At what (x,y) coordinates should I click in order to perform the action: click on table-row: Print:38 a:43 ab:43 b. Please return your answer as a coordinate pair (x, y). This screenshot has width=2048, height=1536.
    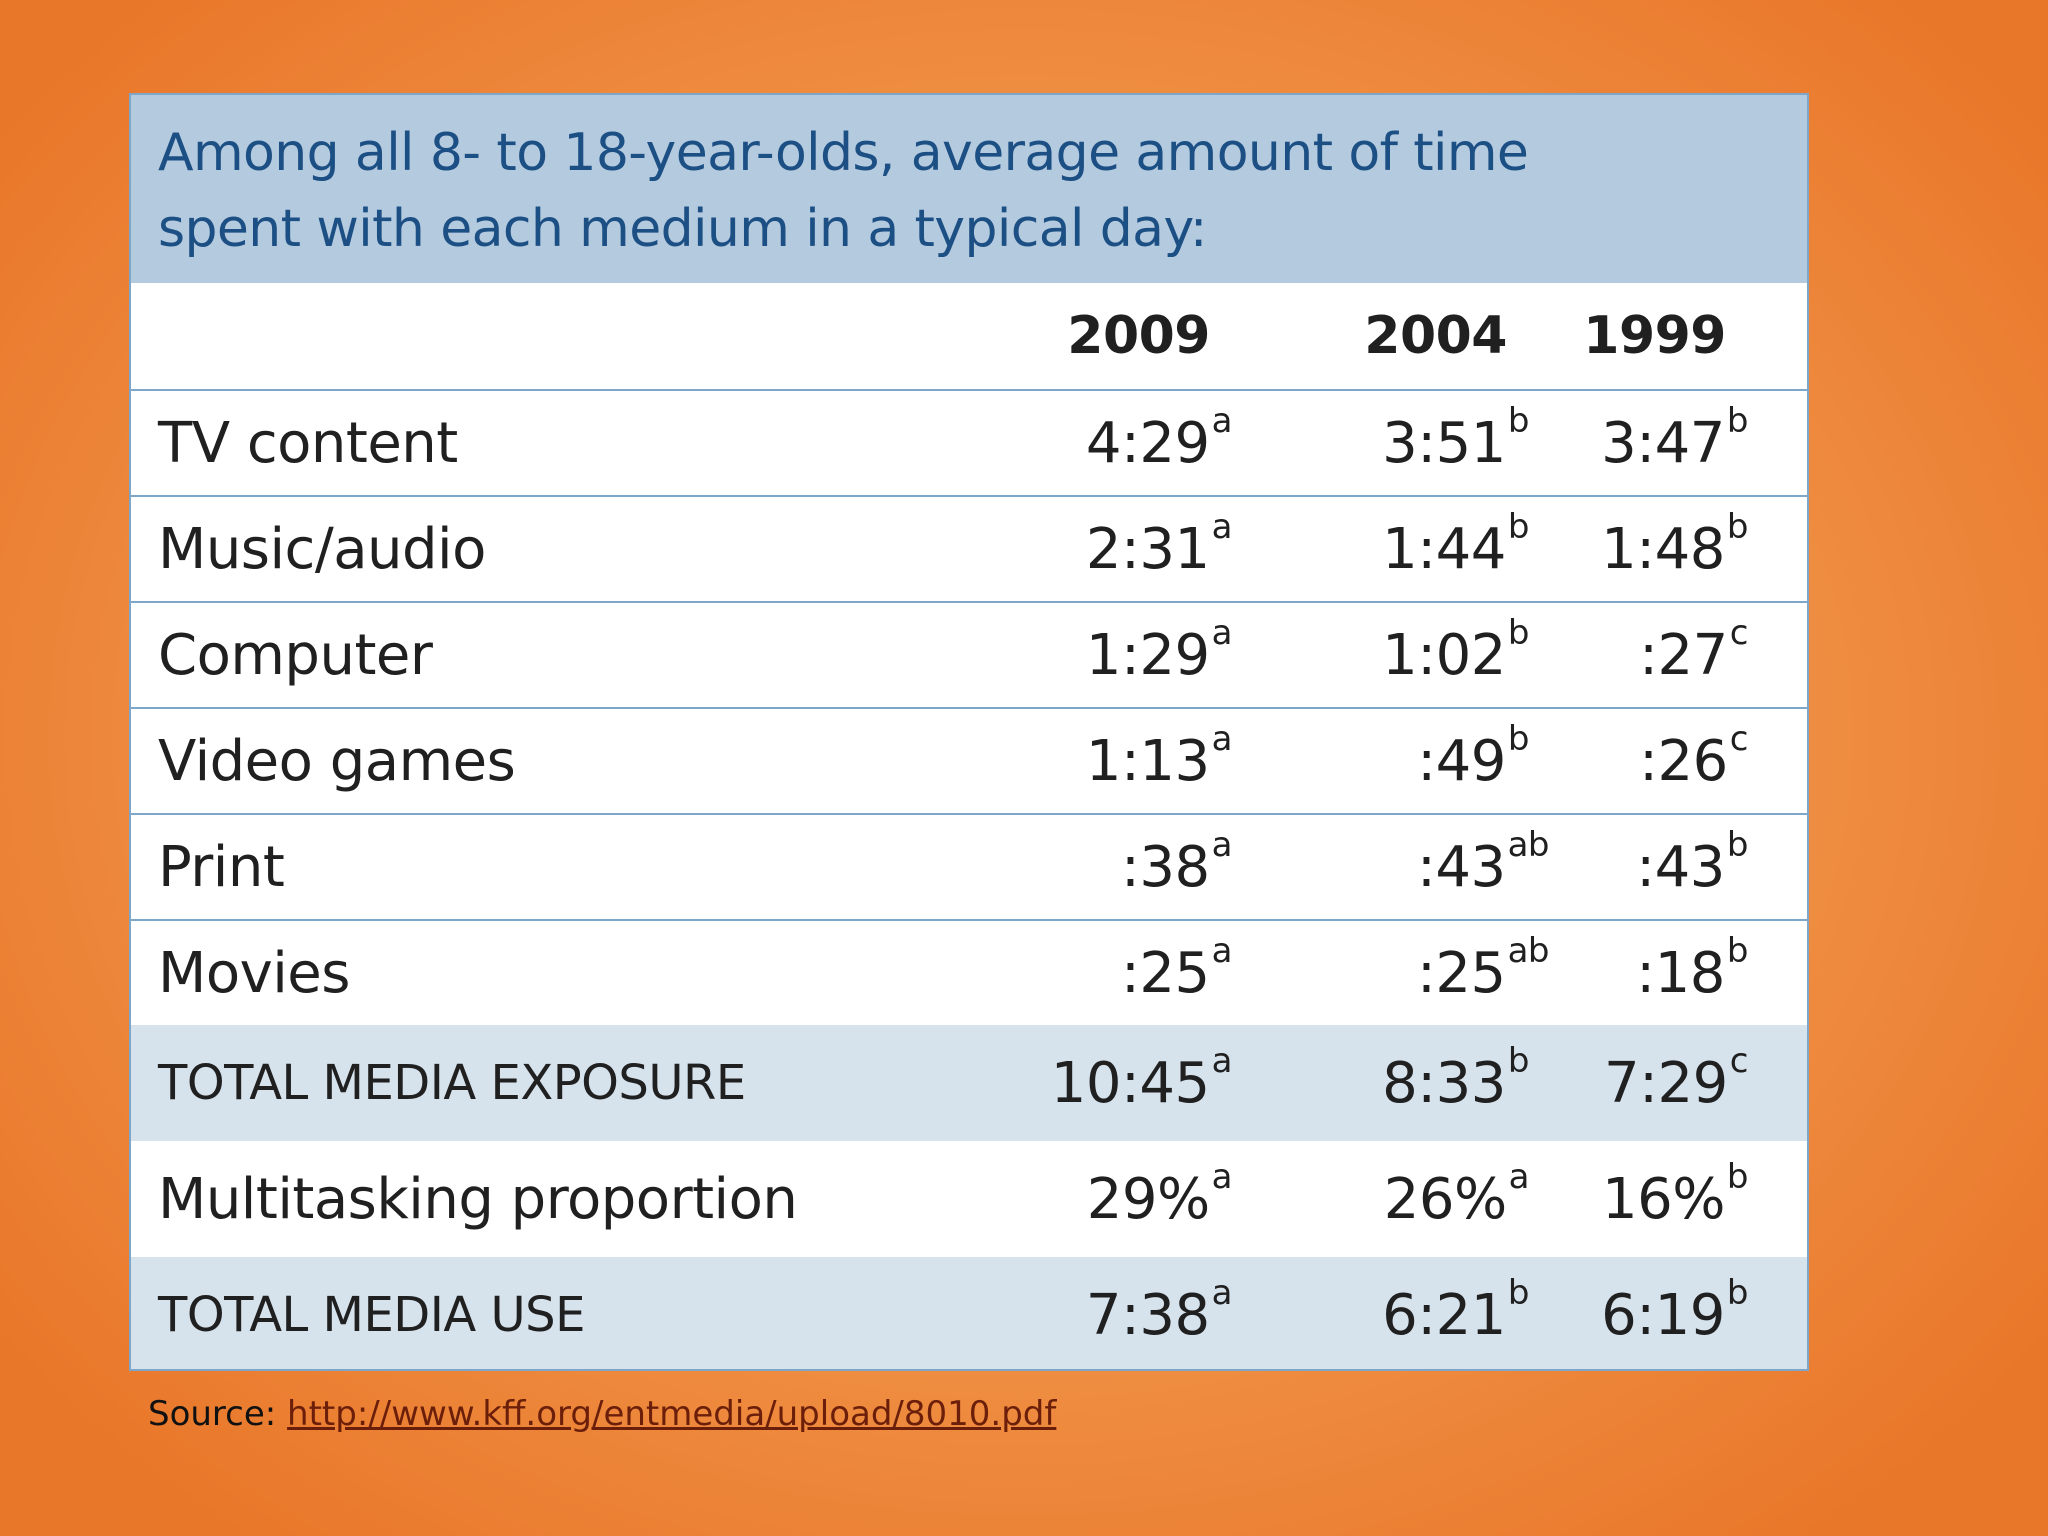
    Looking at the image, I should click on (969, 866).